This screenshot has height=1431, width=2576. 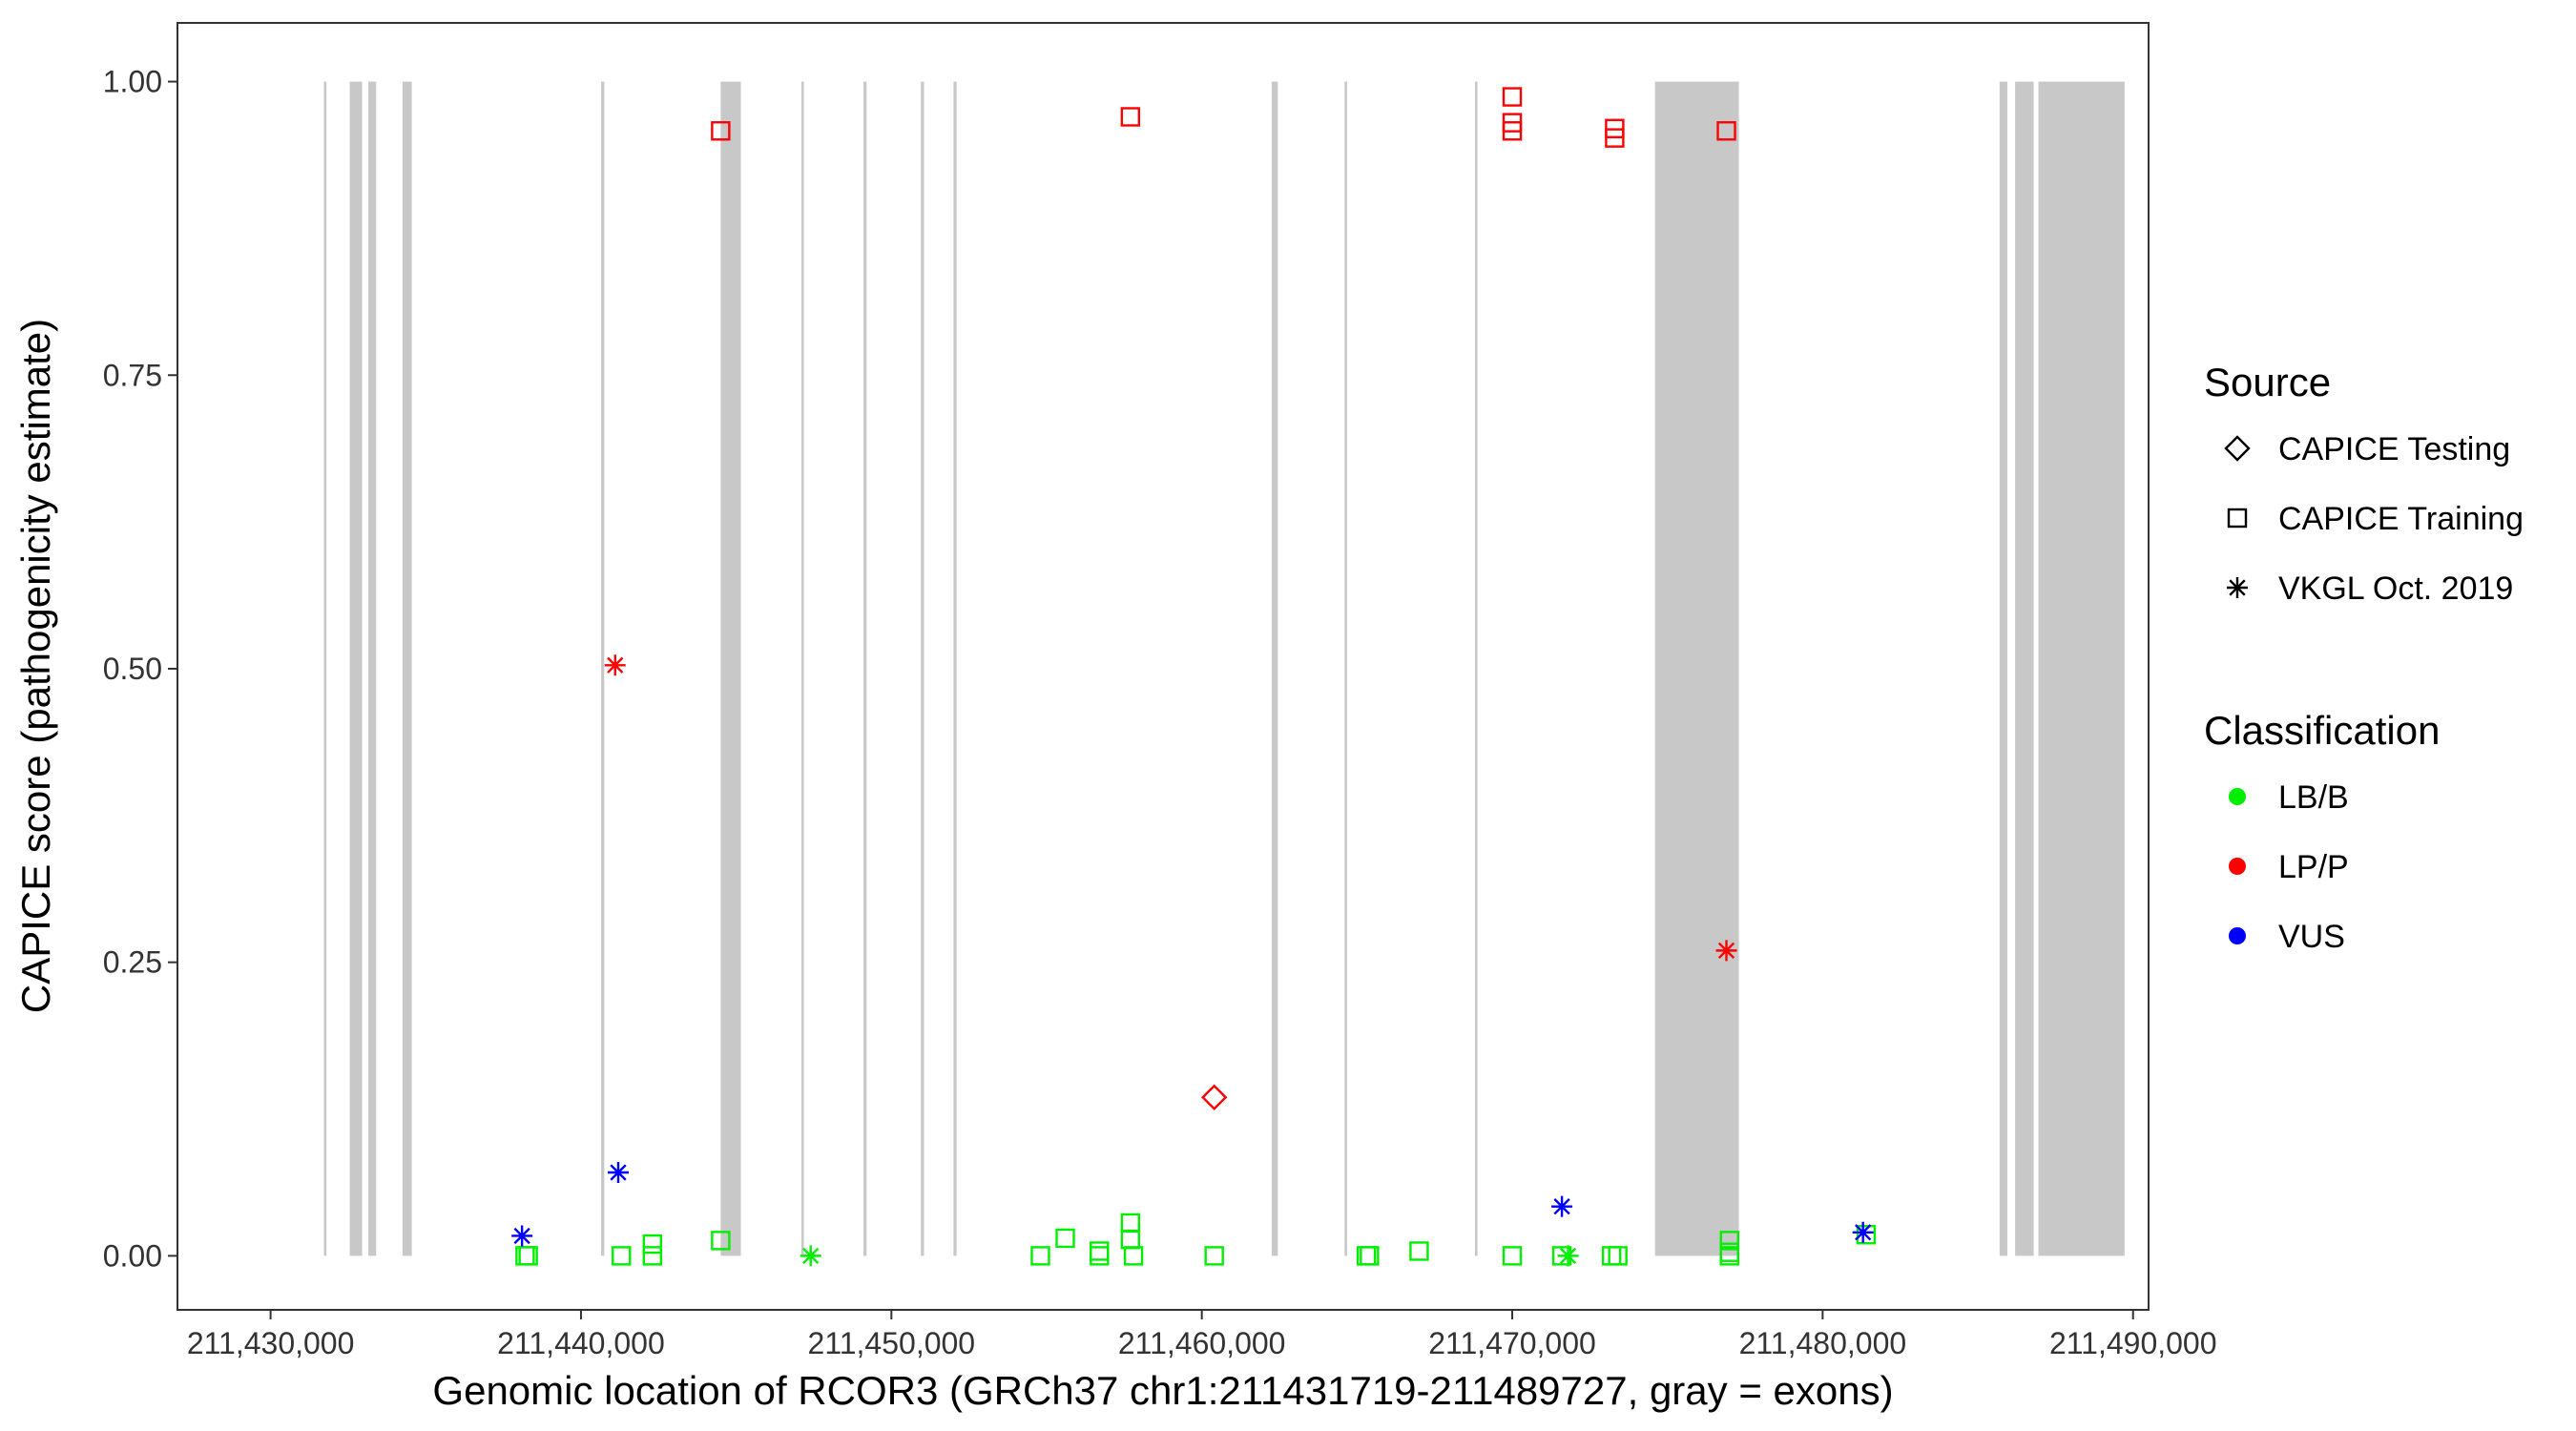 I want to click on y-tick-label: 0.25, so click(x=132, y=962).